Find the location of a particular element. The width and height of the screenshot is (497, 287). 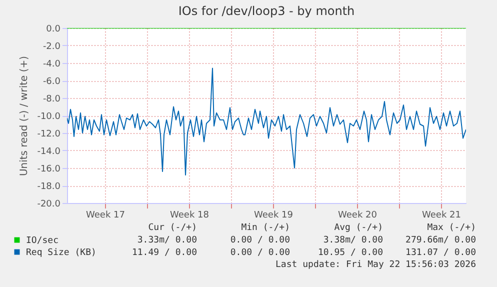

y-tick-label: -20.0 is located at coordinates (49, 205).